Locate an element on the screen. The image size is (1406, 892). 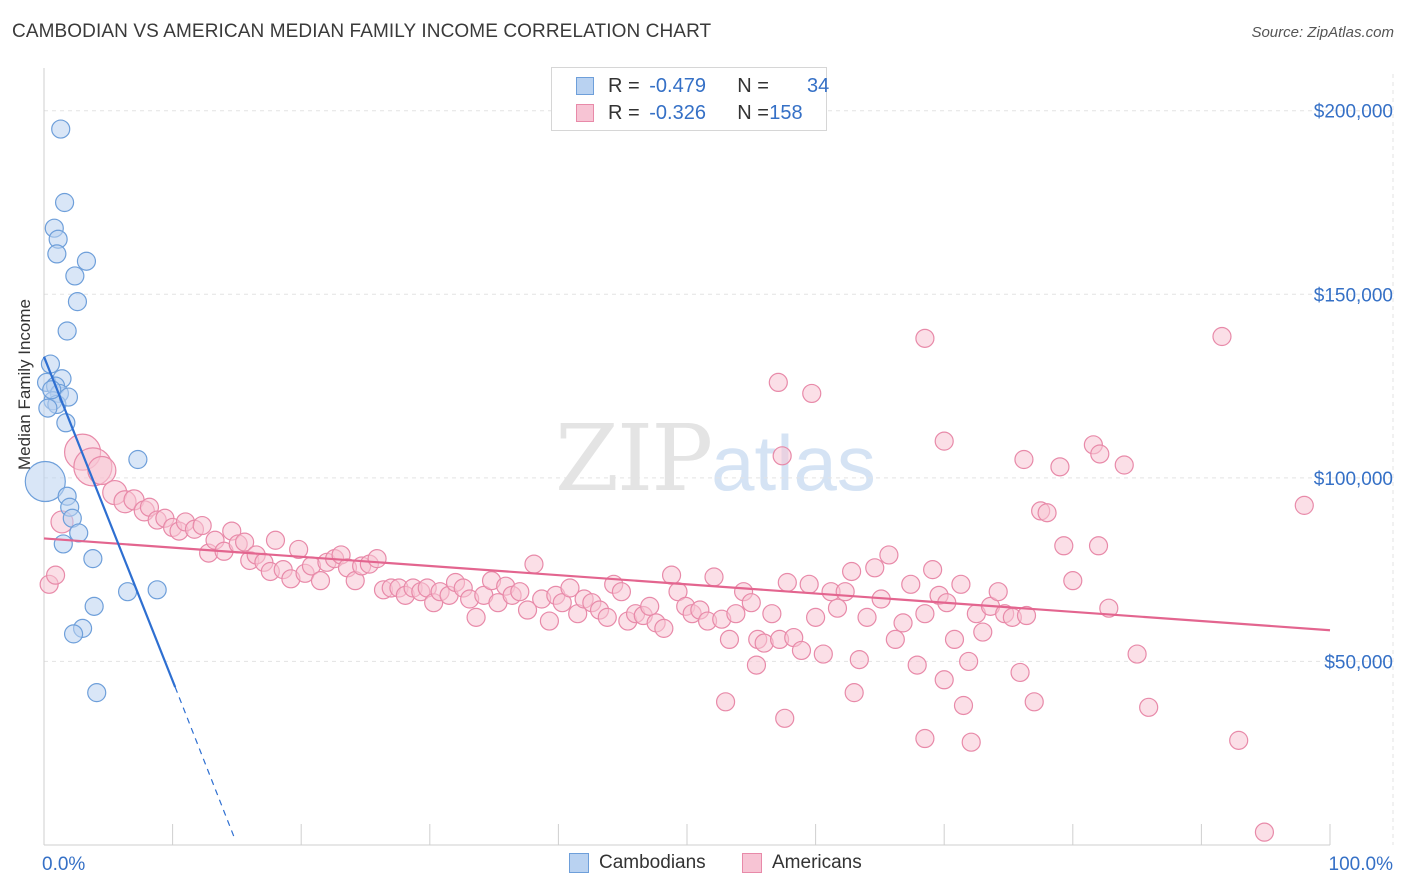
watermark-zip: ZIP is located at coordinates (634, 458).